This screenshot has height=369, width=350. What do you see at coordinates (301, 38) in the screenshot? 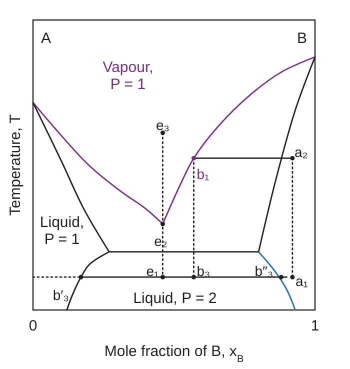
I see `text: B` at bounding box center [301, 38].